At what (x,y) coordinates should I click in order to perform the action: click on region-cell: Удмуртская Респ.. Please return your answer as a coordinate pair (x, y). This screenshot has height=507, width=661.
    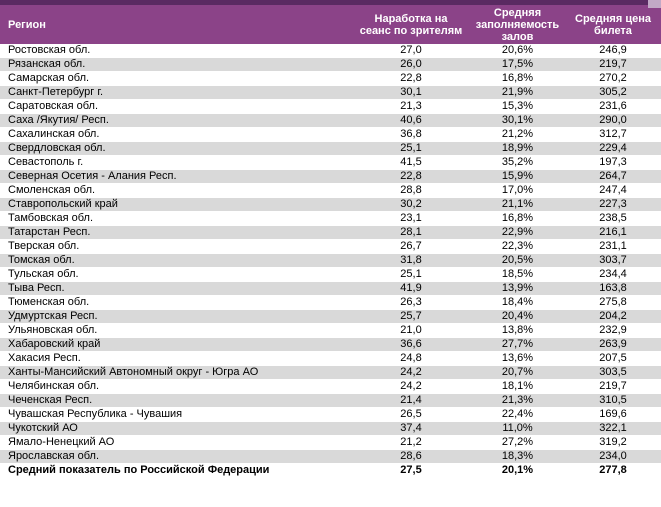
    Looking at the image, I should click on (176, 317).